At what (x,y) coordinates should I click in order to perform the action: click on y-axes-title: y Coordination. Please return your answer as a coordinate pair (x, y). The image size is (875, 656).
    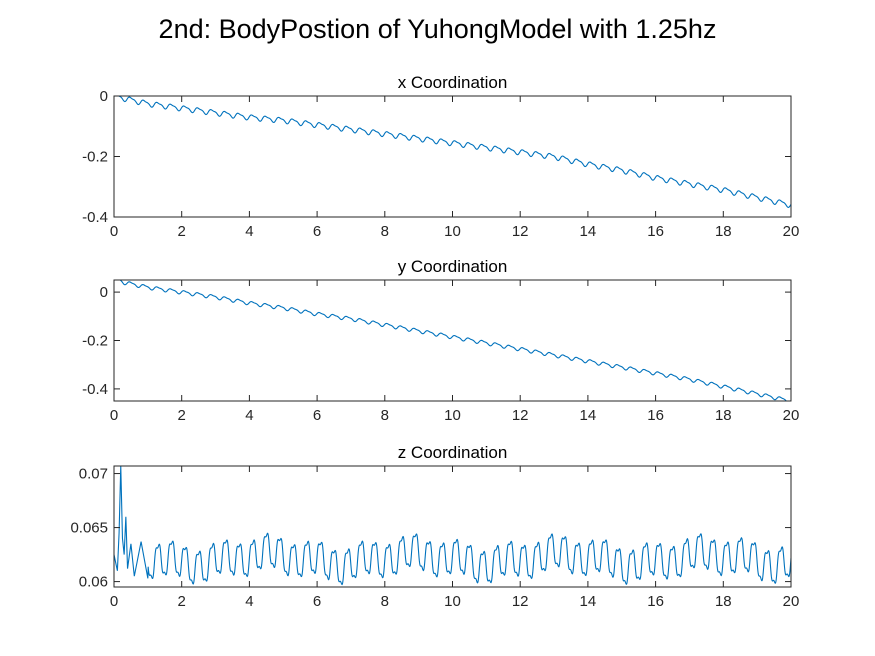
    Looking at the image, I should click on (453, 266).